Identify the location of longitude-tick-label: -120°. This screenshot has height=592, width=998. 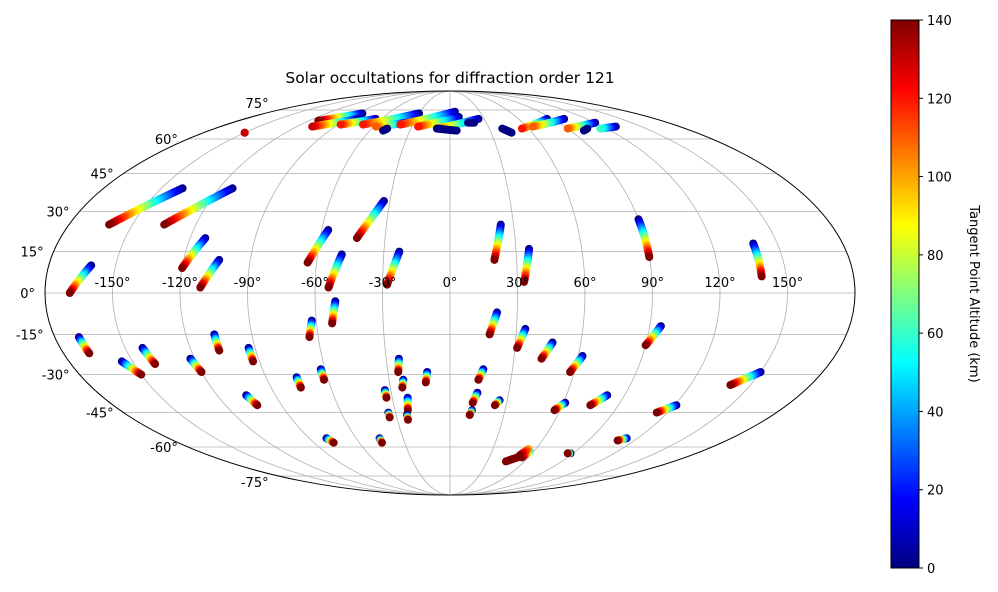
(180, 283).